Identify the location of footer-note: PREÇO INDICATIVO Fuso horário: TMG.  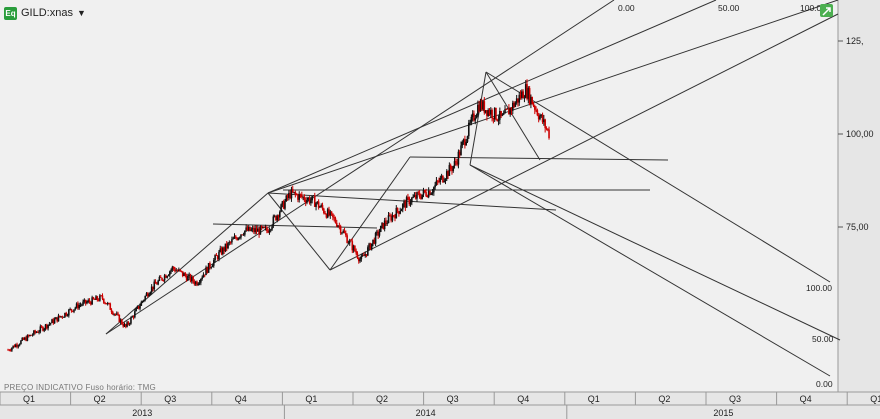
(80, 387).